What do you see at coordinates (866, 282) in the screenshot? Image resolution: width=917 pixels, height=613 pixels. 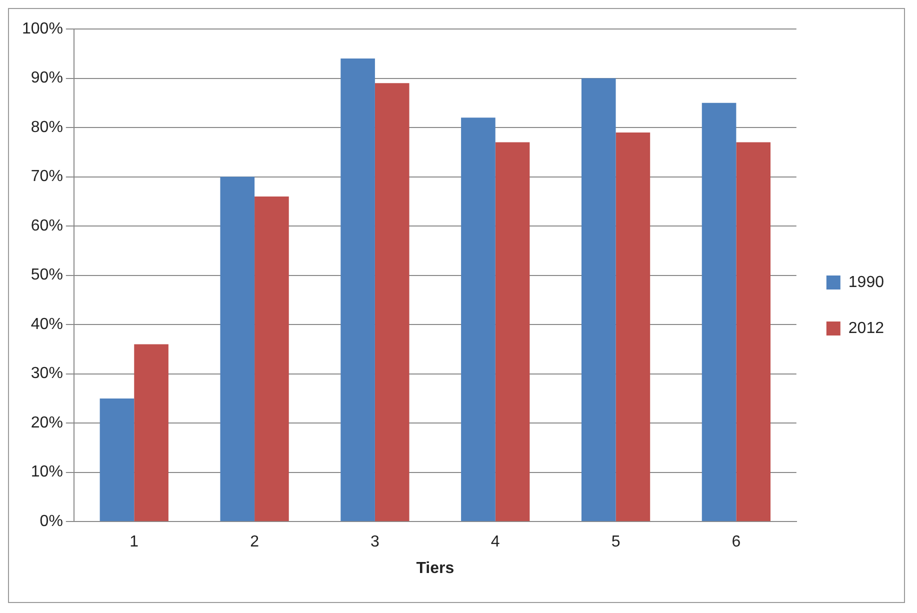 I see `legend-label: 1990` at bounding box center [866, 282].